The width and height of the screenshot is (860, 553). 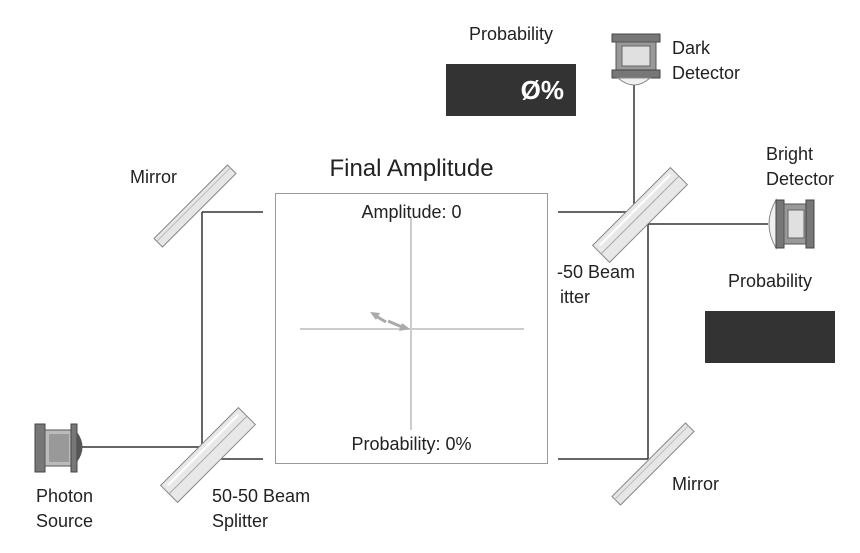 What do you see at coordinates (65, 496) in the screenshot?
I see `photon-source-label-line1: Photon` at bounding box center [65, 496].